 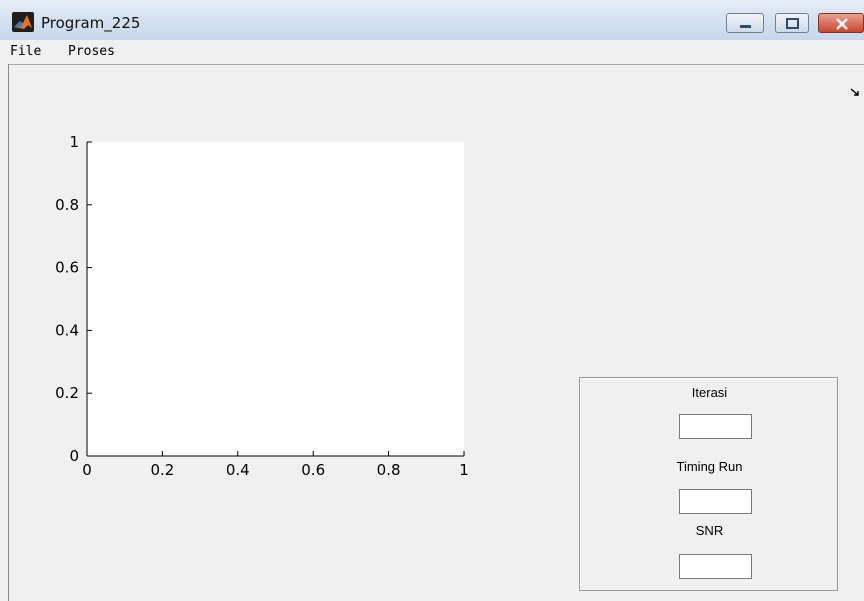 I want to click on close-icon, so click(x=842, y=24).